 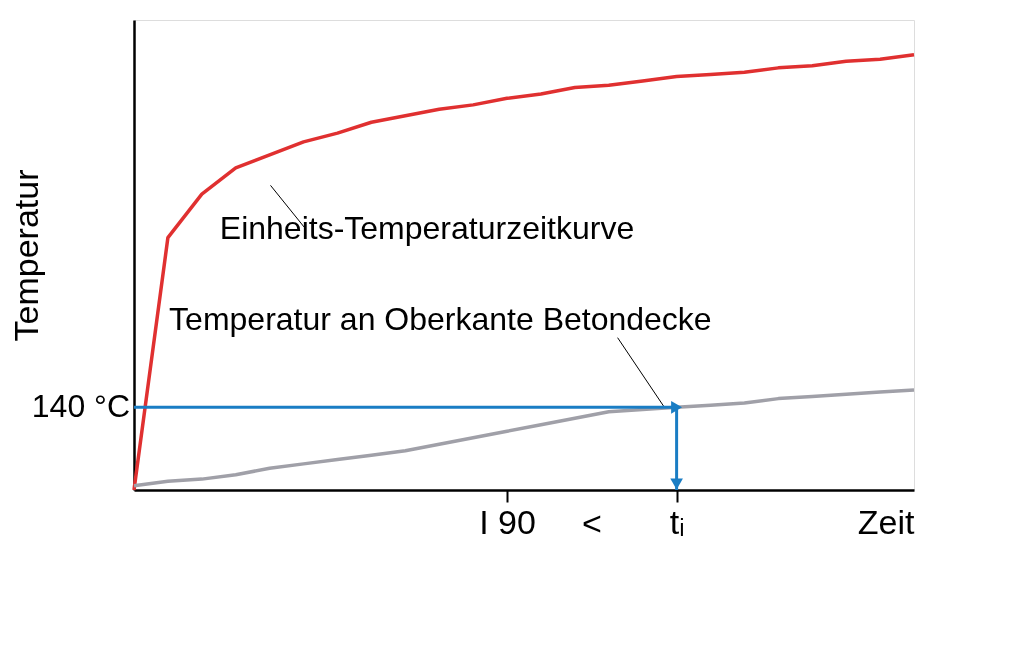 What do you see at coordinates (886, 521) in the screenshot?
I see `x-axis-title: Zeit` at bounding box center [886, 521].